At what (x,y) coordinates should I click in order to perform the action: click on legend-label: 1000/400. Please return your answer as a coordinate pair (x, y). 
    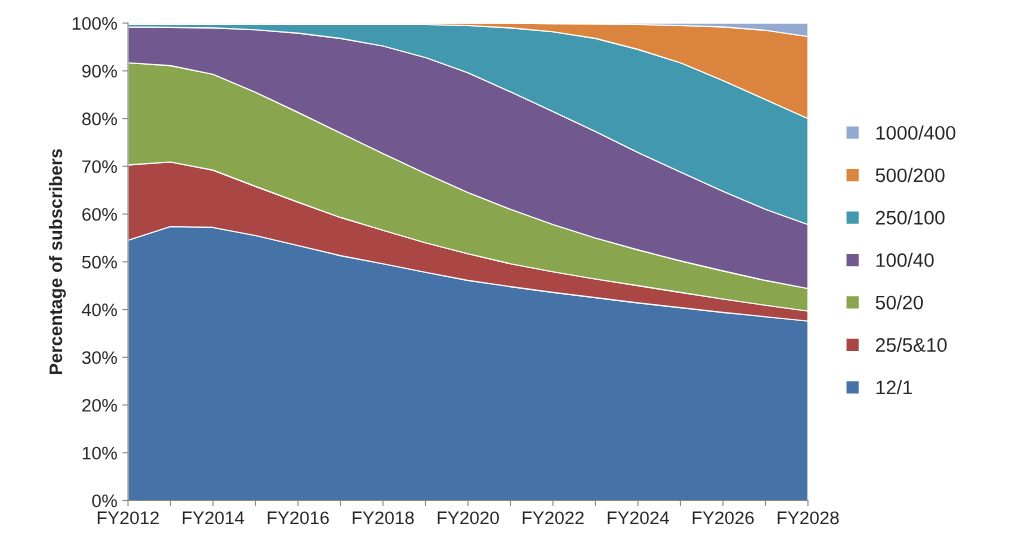
    Looking at the image, I should click on (916, 132).